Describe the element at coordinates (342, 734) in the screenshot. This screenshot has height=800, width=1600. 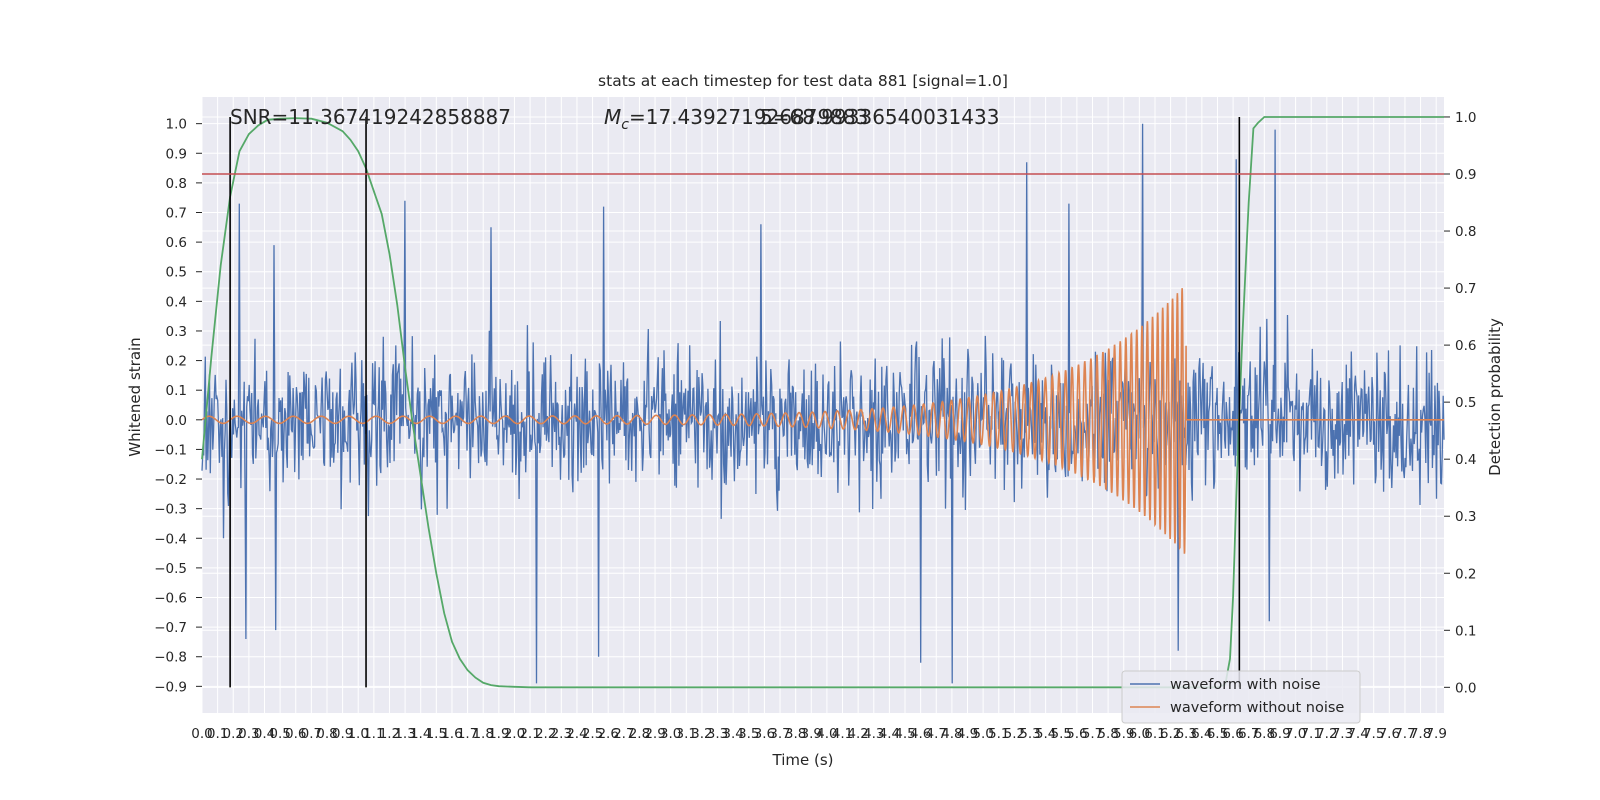
I see `x-tick-label: 0.9` at that location.